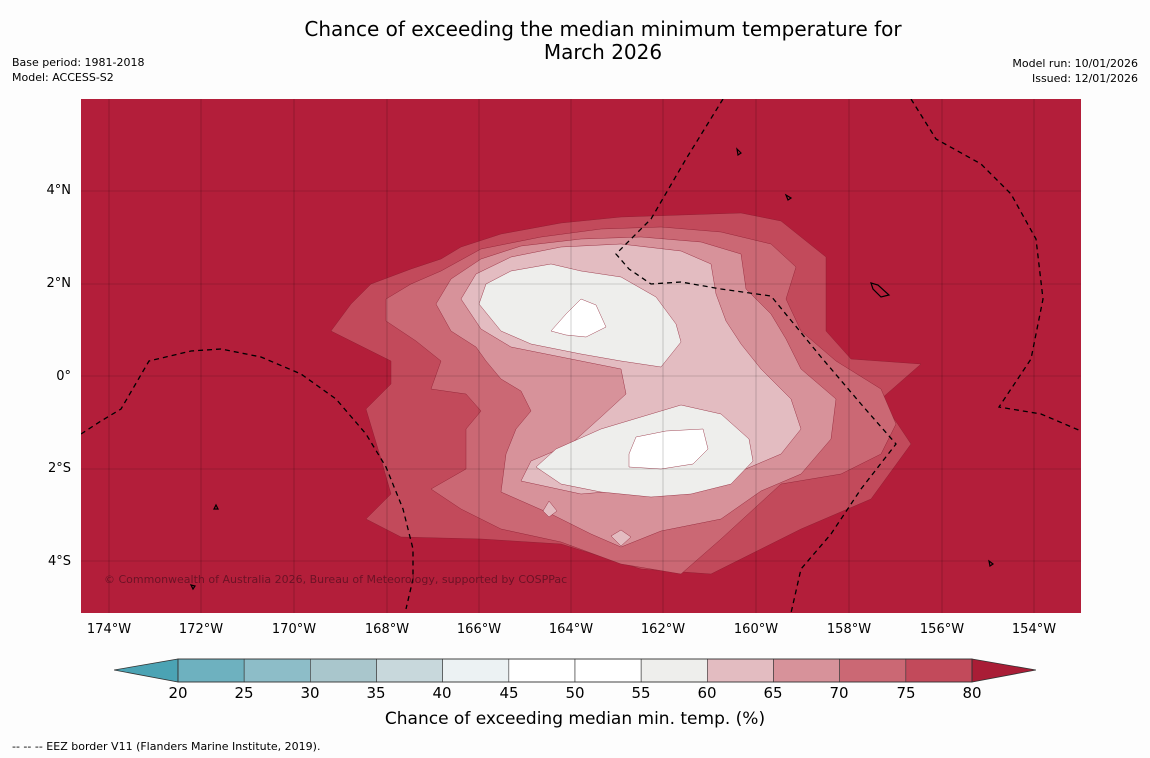  Describe the element at coordinates (575, 693) in the screenshot. I see `cb-label-50: 50` at that location.